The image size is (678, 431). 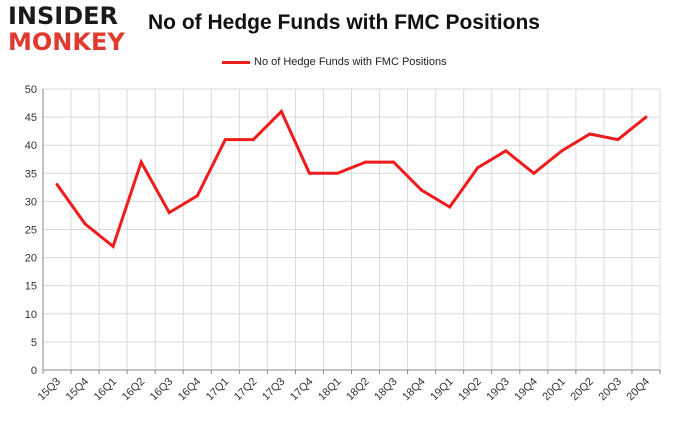 I want to click on x-tick-label: 16Q4, so click(x=190, y=390).